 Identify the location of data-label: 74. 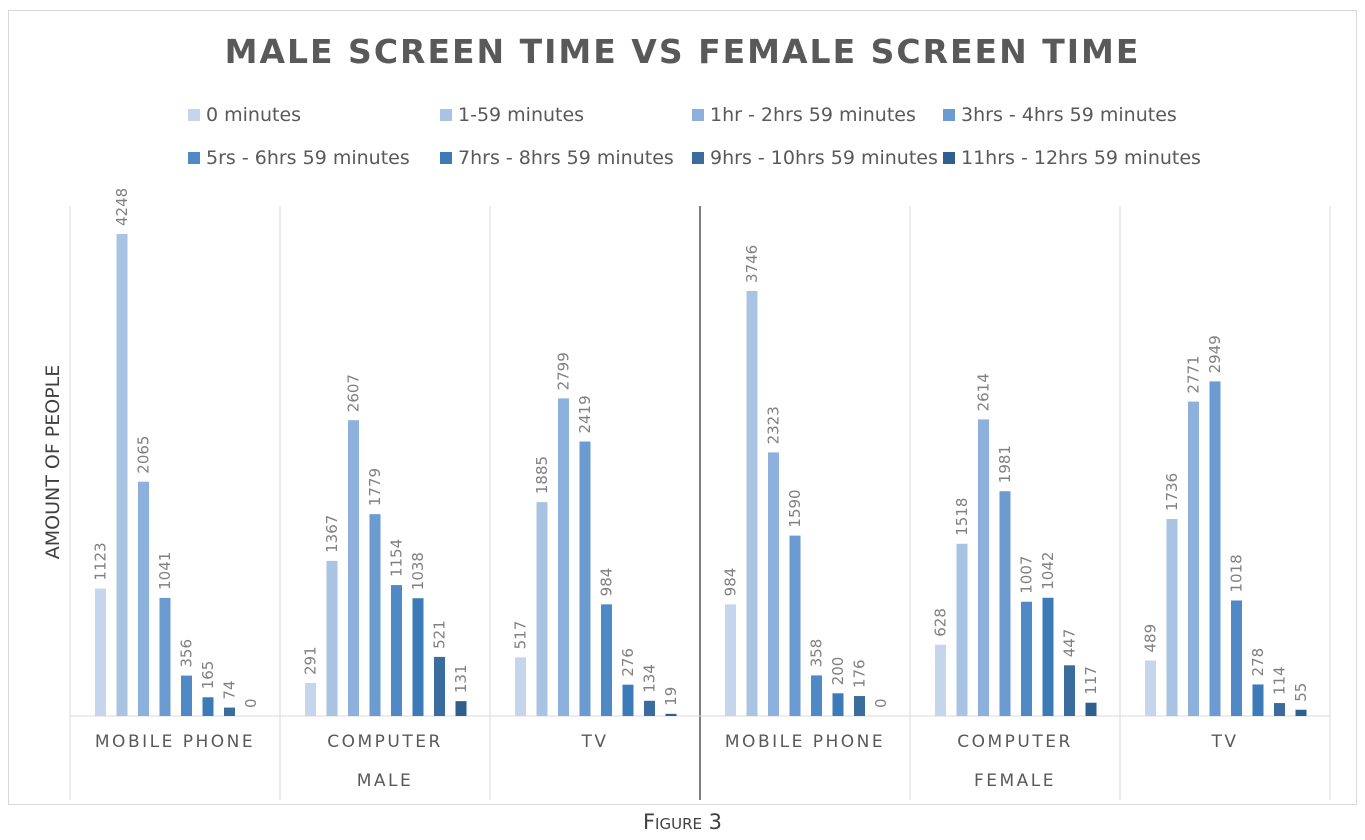
(230, 690).